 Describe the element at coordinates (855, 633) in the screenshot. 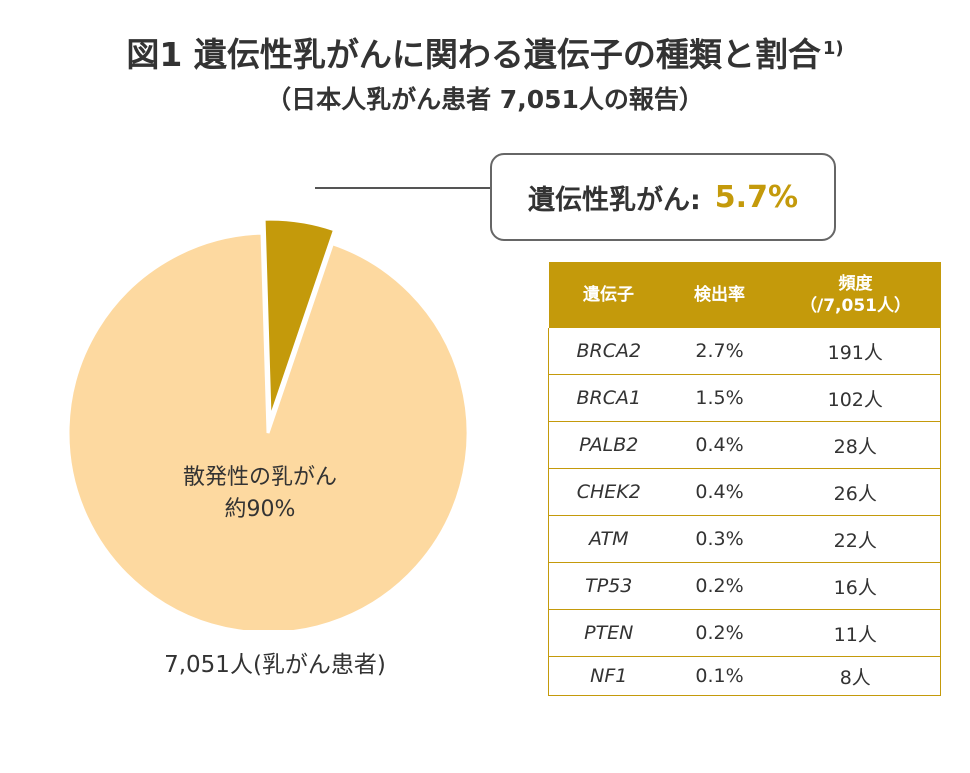

I see `frequency-cell: 11人` at that location.